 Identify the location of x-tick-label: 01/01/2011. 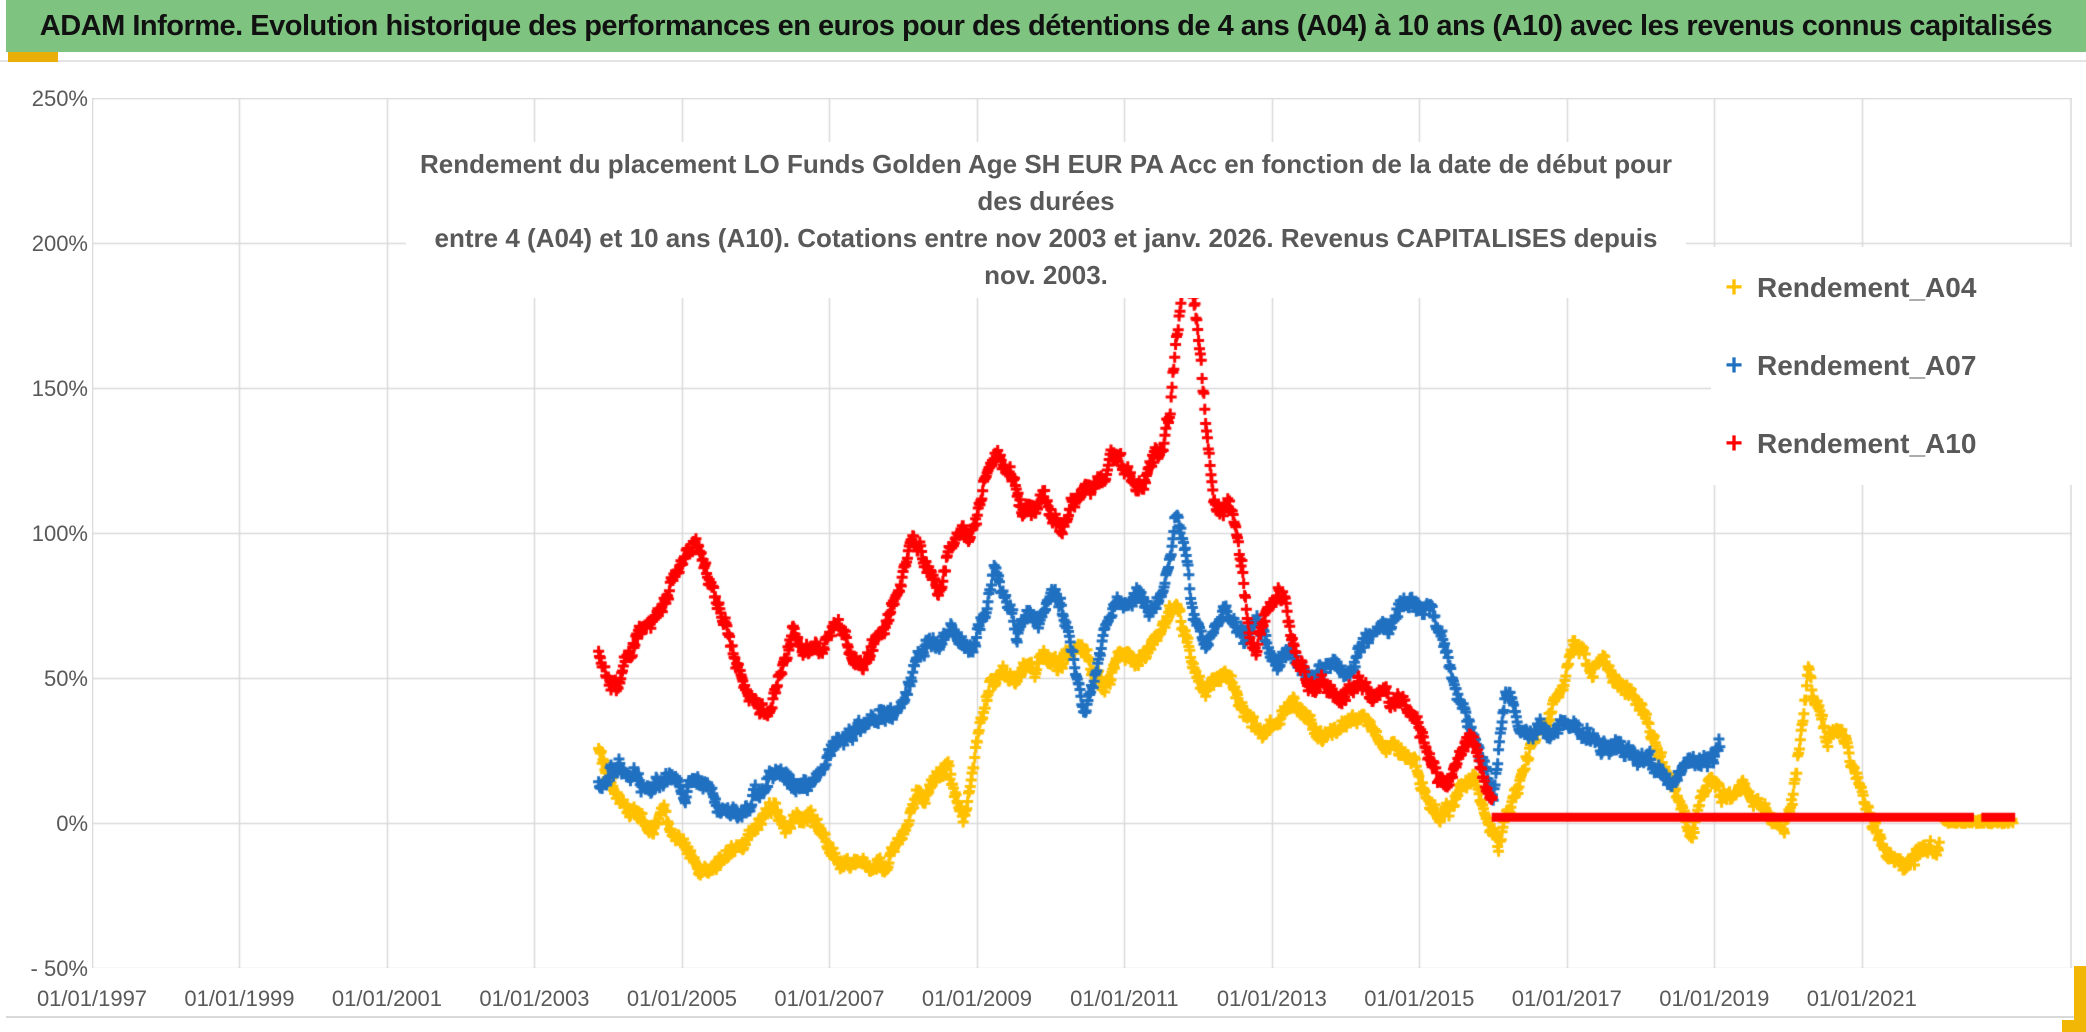
(1124, 998).